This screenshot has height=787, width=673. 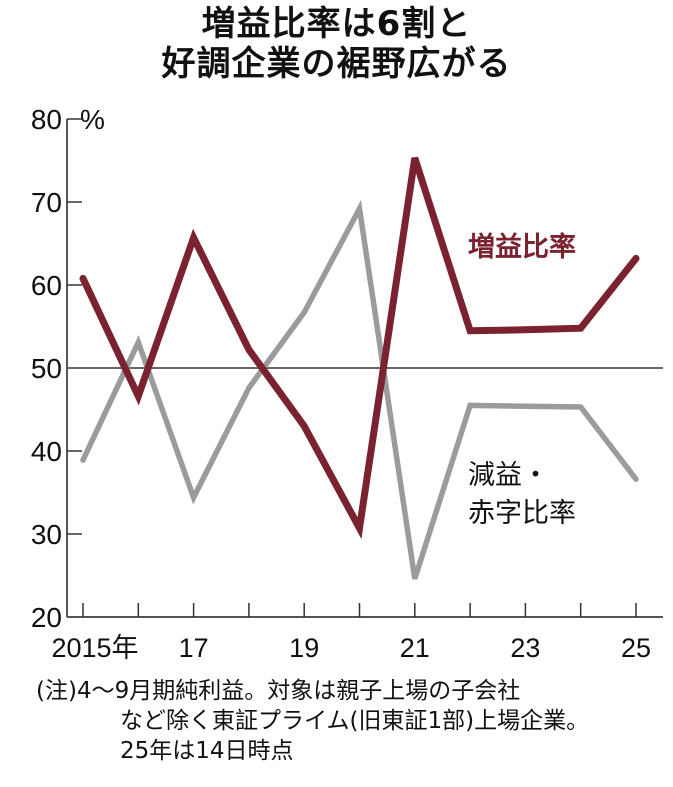 I want to click on footnote-line-3: 25年は14日時点, so click(x=207, y=751).